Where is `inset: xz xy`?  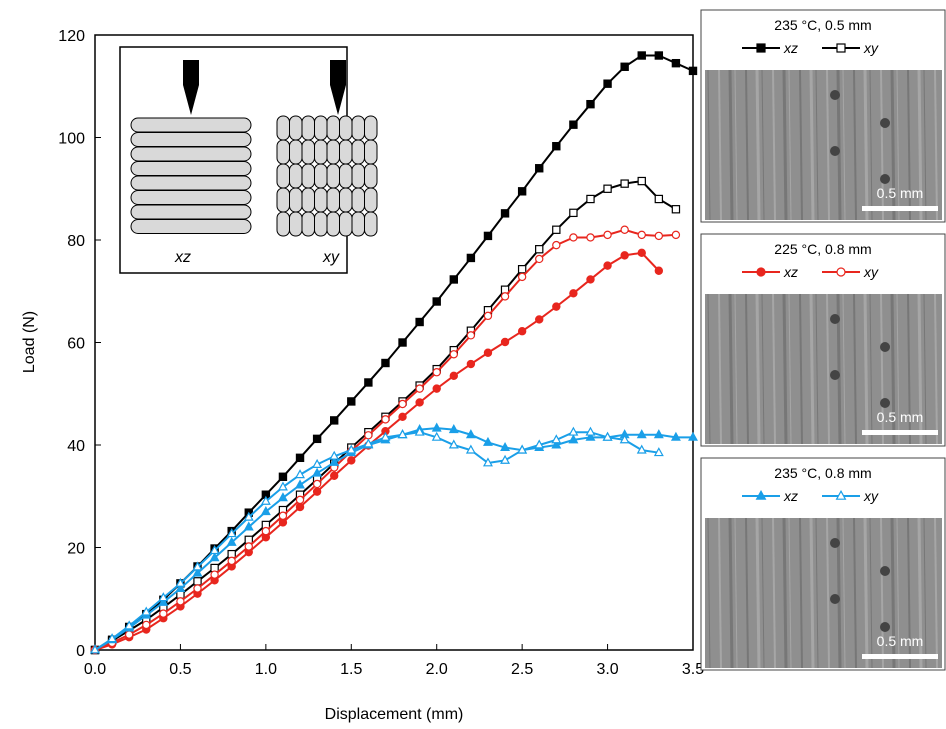 inset: xz xy is located at coordinates (248, 160).